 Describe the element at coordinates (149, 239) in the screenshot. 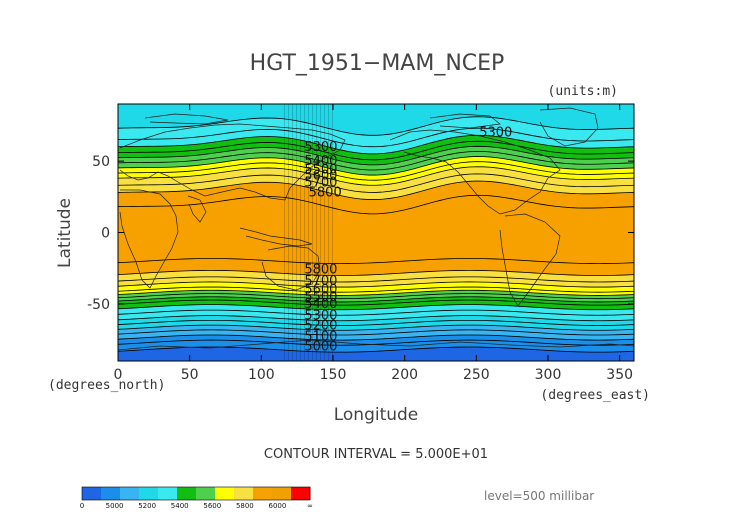

I see `coastline-africa` at that location.